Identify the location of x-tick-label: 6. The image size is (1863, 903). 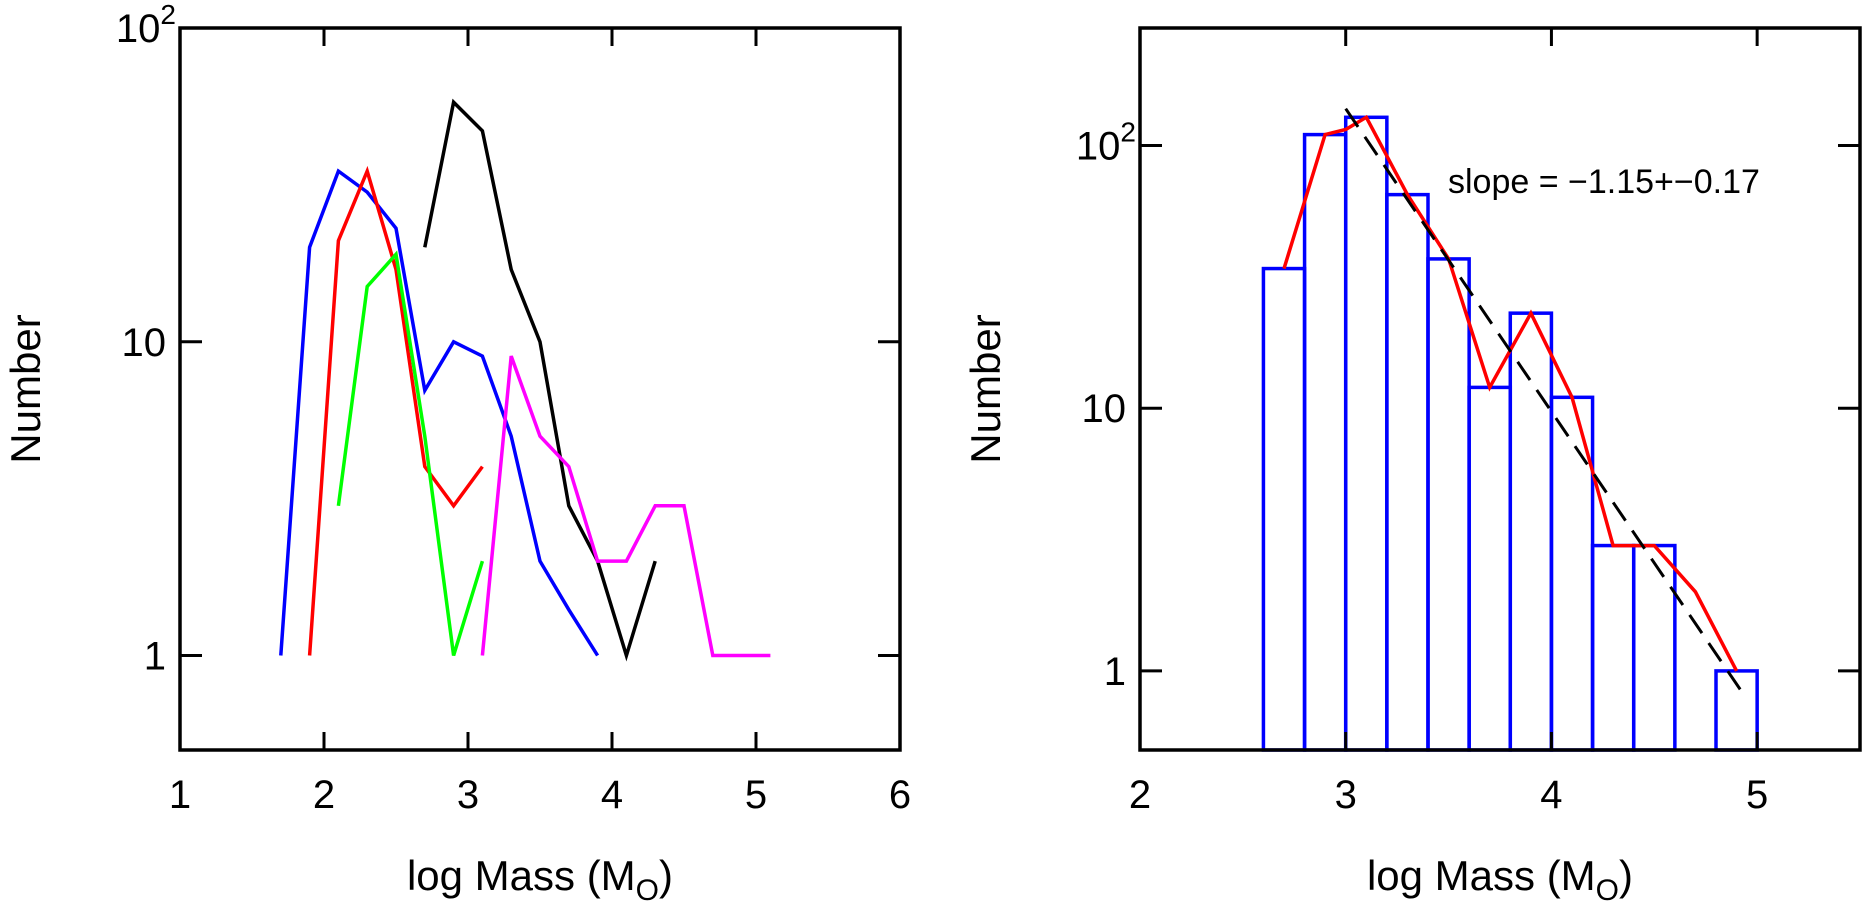
(900, 795).